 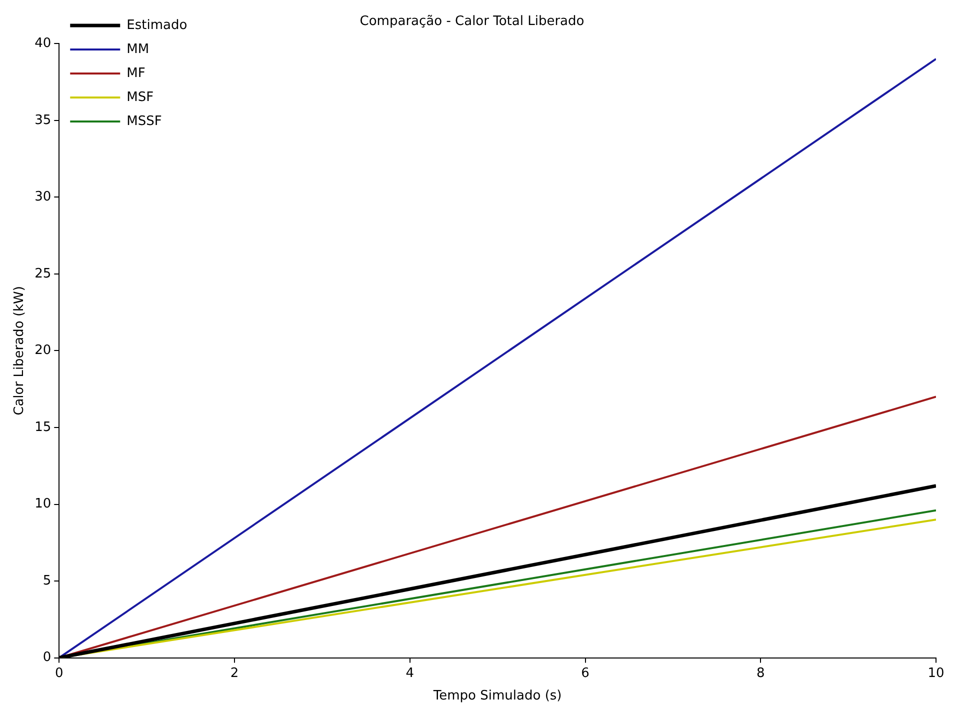 What do you see at coordinates (144, 121) in the screenshot?
I see `legend-label: MSSF` at bounding box center [144, 121].